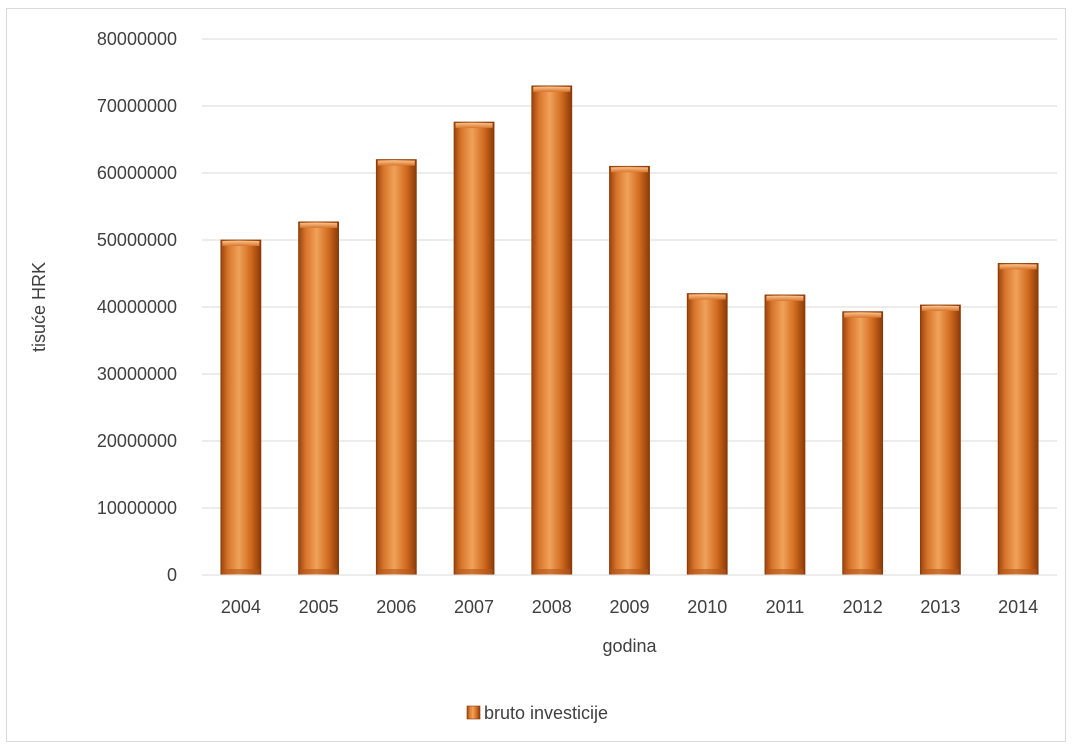  Describe the element at coordinates (172, 575) in the screenshot. I see `y-tick-label: 0` at that location.